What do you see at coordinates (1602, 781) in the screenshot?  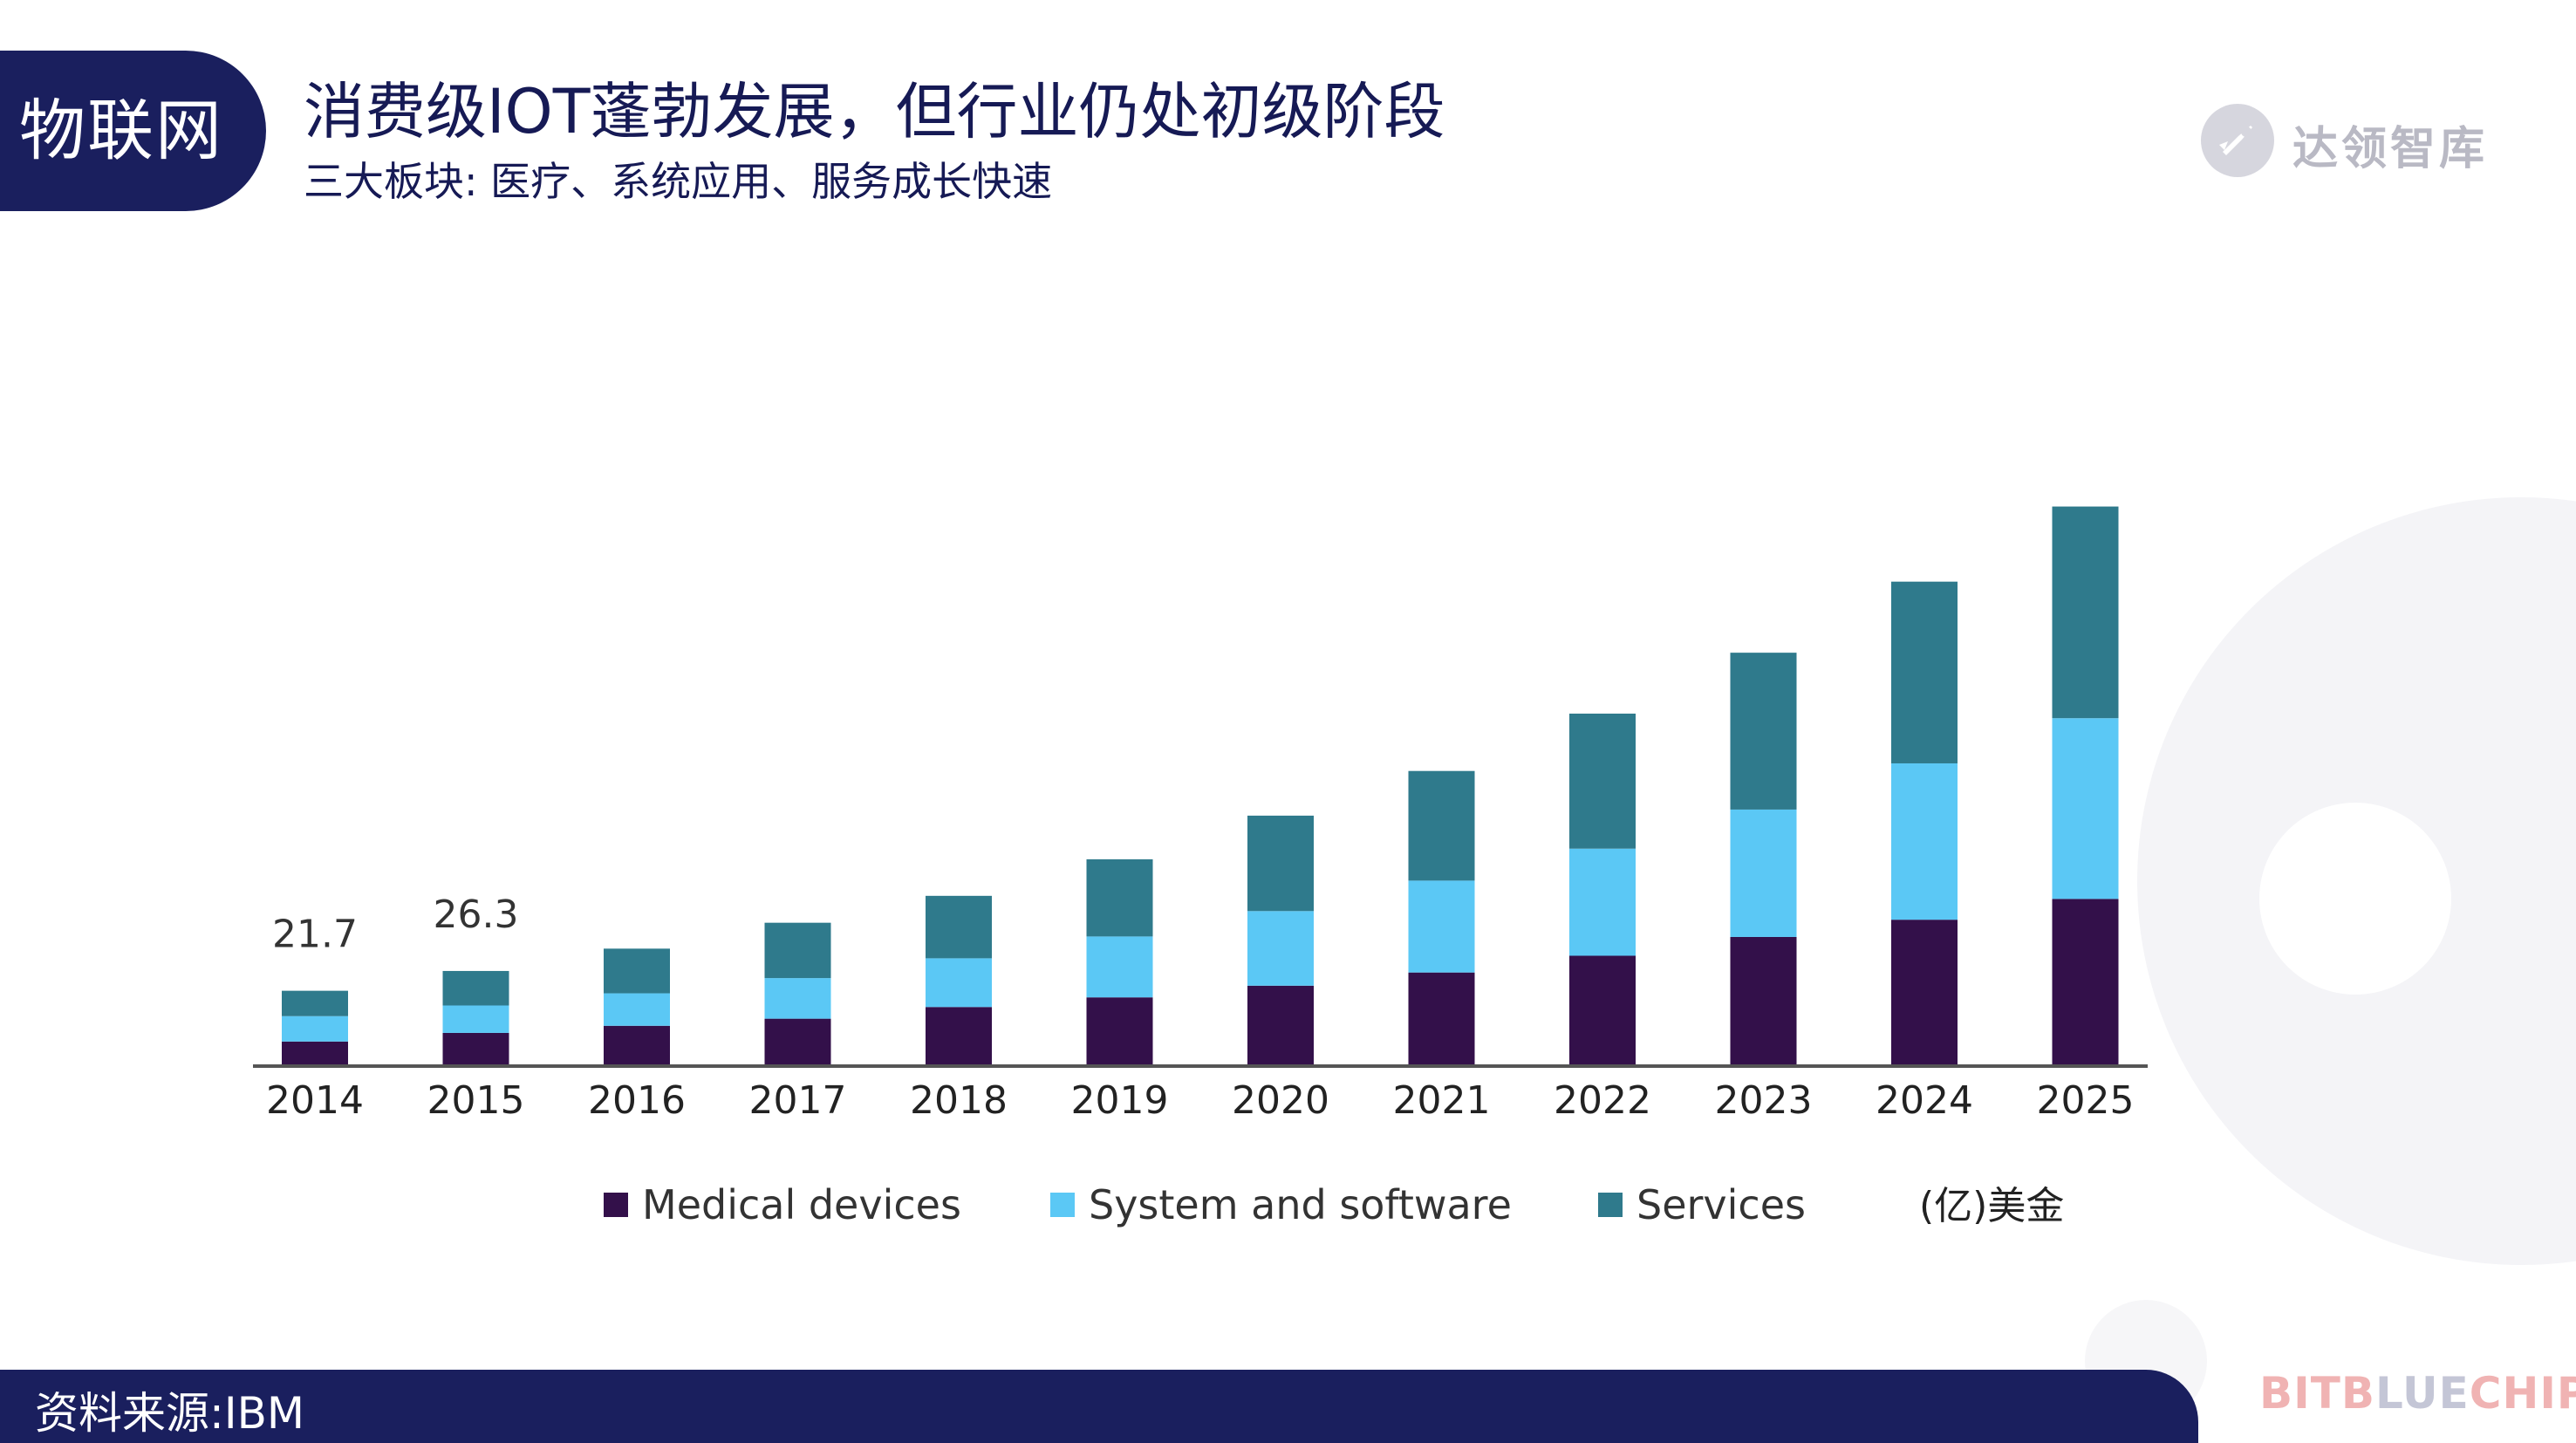 I see `bar-services-2022` at bounding box center [1602, 781].